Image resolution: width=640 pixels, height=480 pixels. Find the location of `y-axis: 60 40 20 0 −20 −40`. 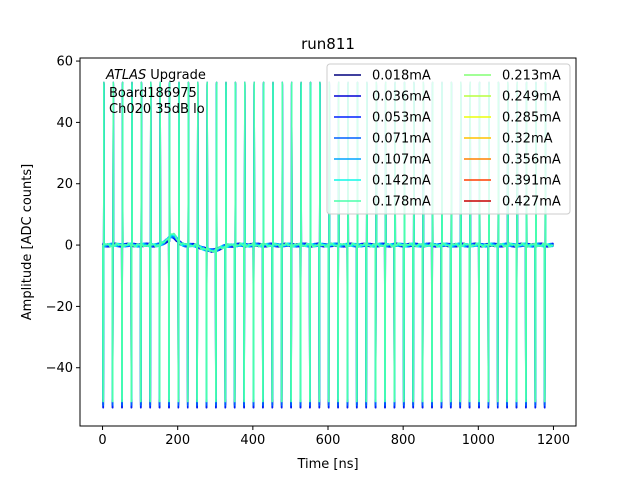

y-axis: 60 40 20 0 −20 −40 is located at coordinates (63, 215).